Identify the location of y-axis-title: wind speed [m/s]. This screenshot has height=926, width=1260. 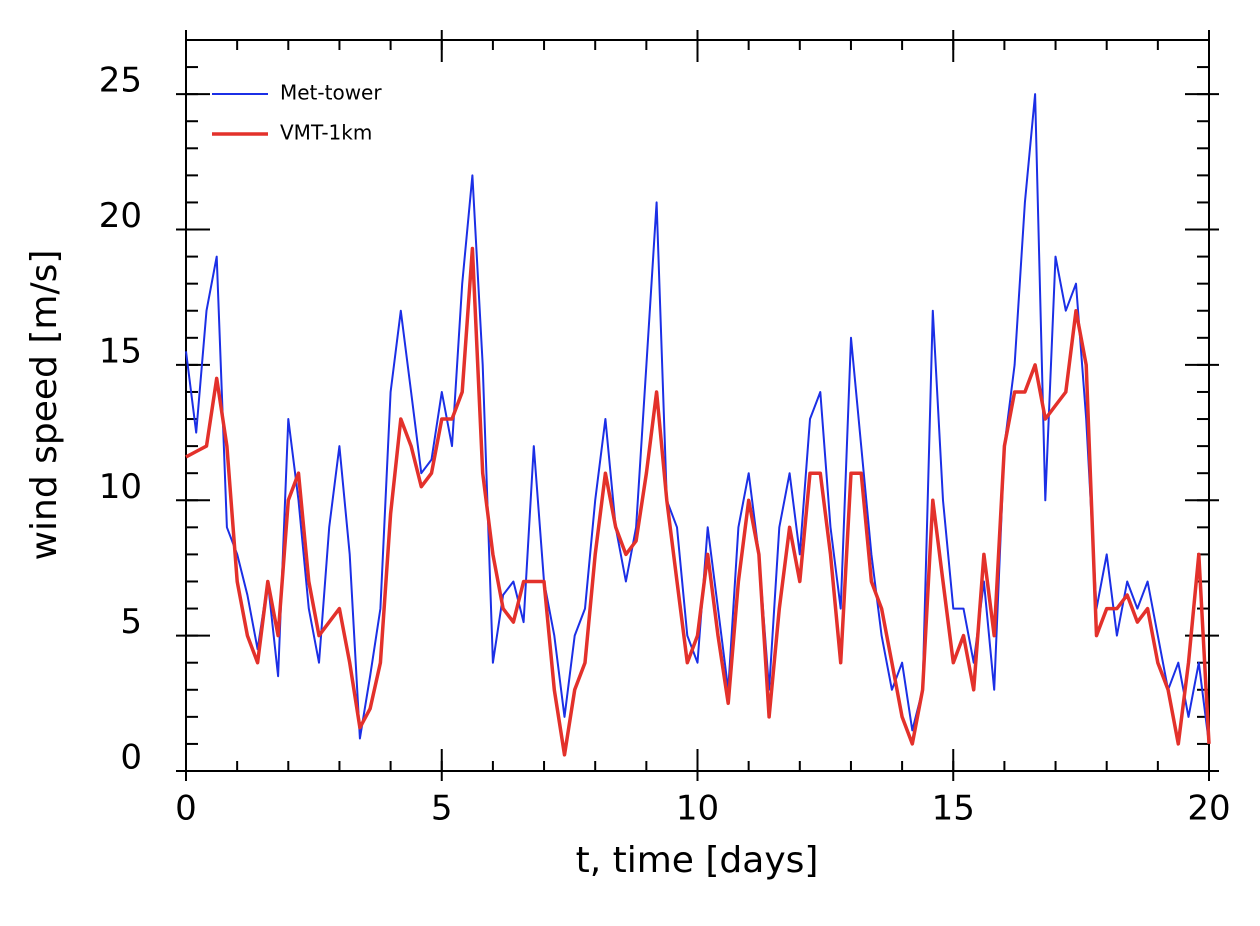
(44, 405).